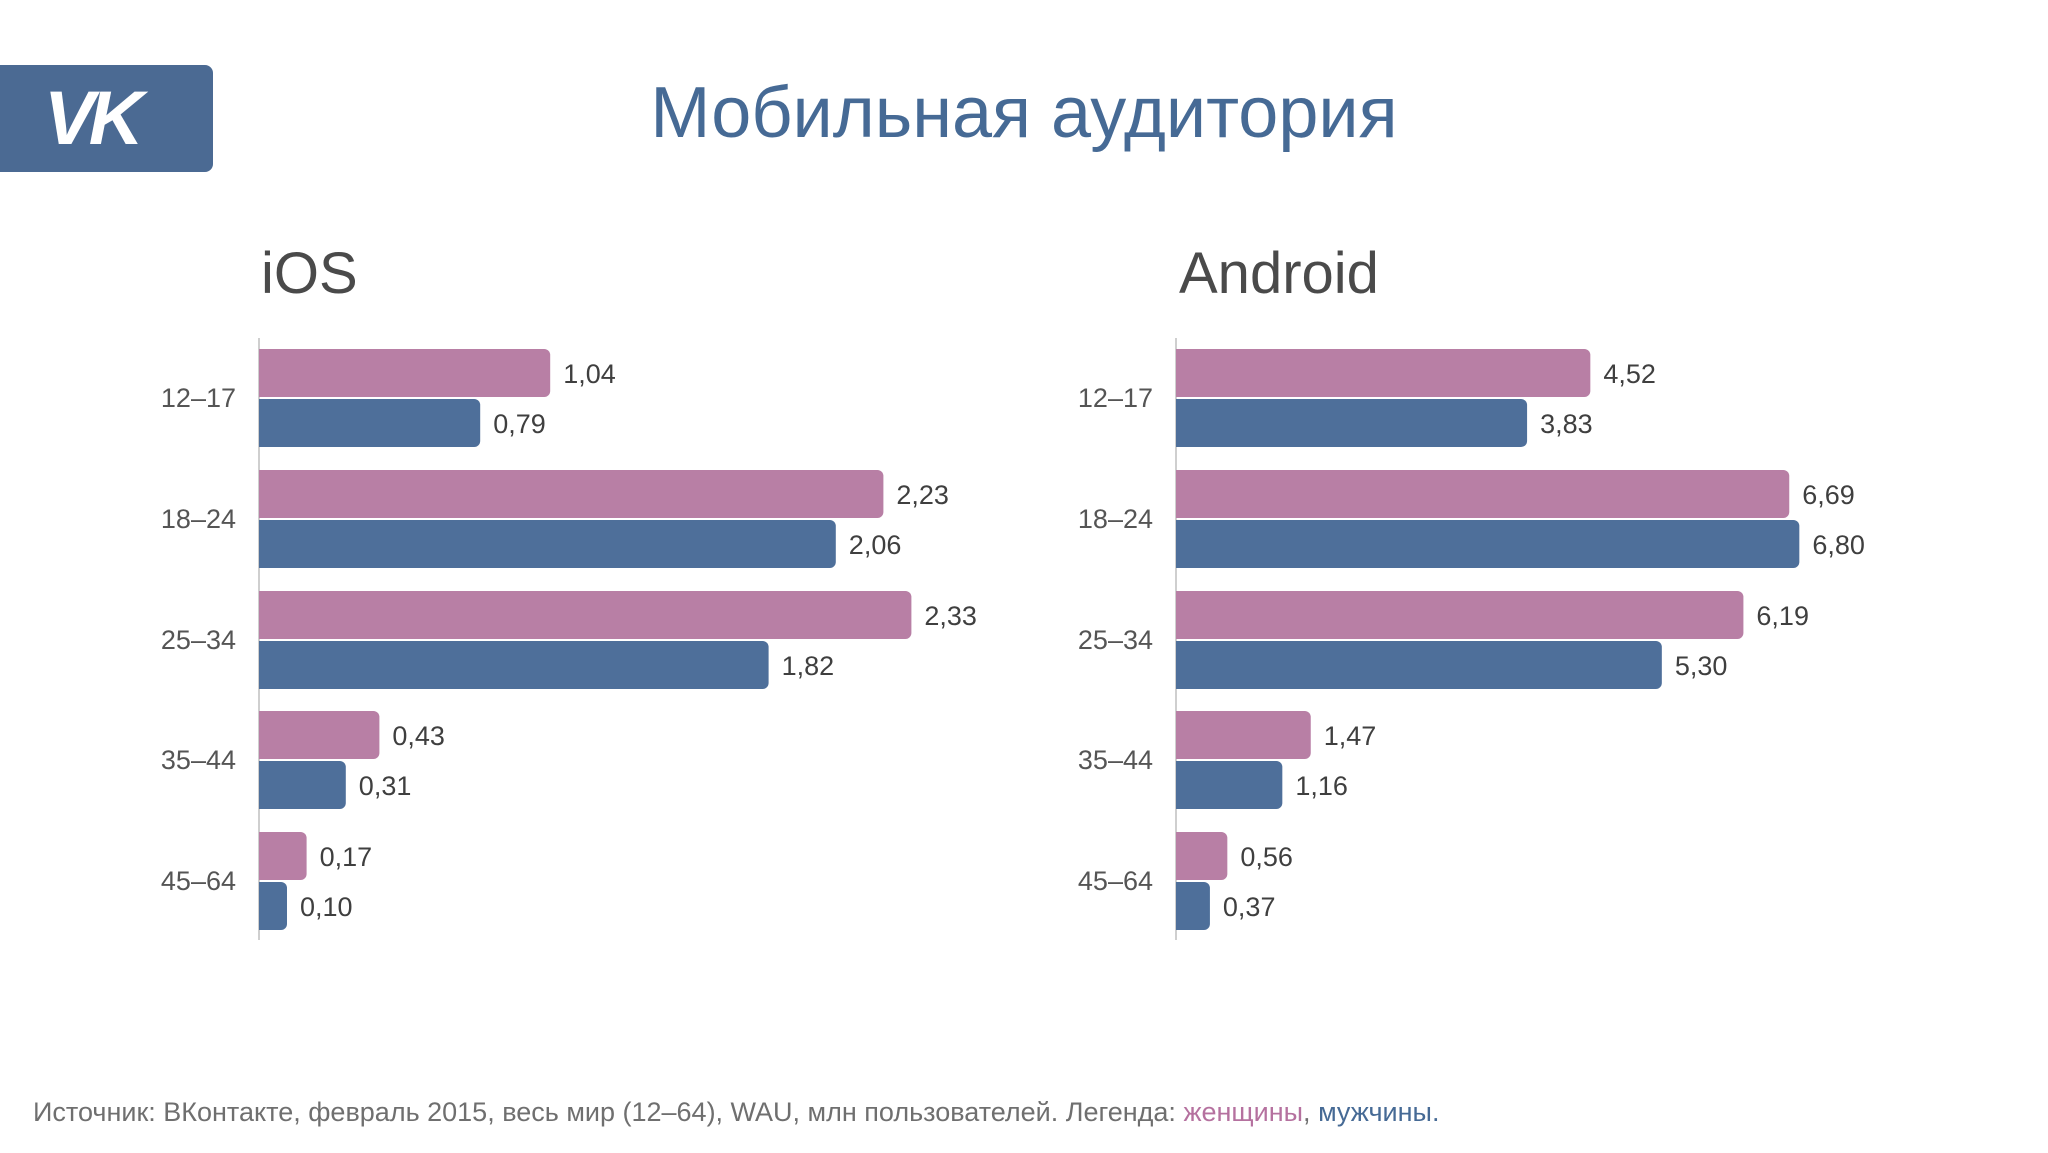  What do you see at coordinates (1435, 1112) in the screenshot?
I see `legend-end: .` at bounding box center [1435, 1112].